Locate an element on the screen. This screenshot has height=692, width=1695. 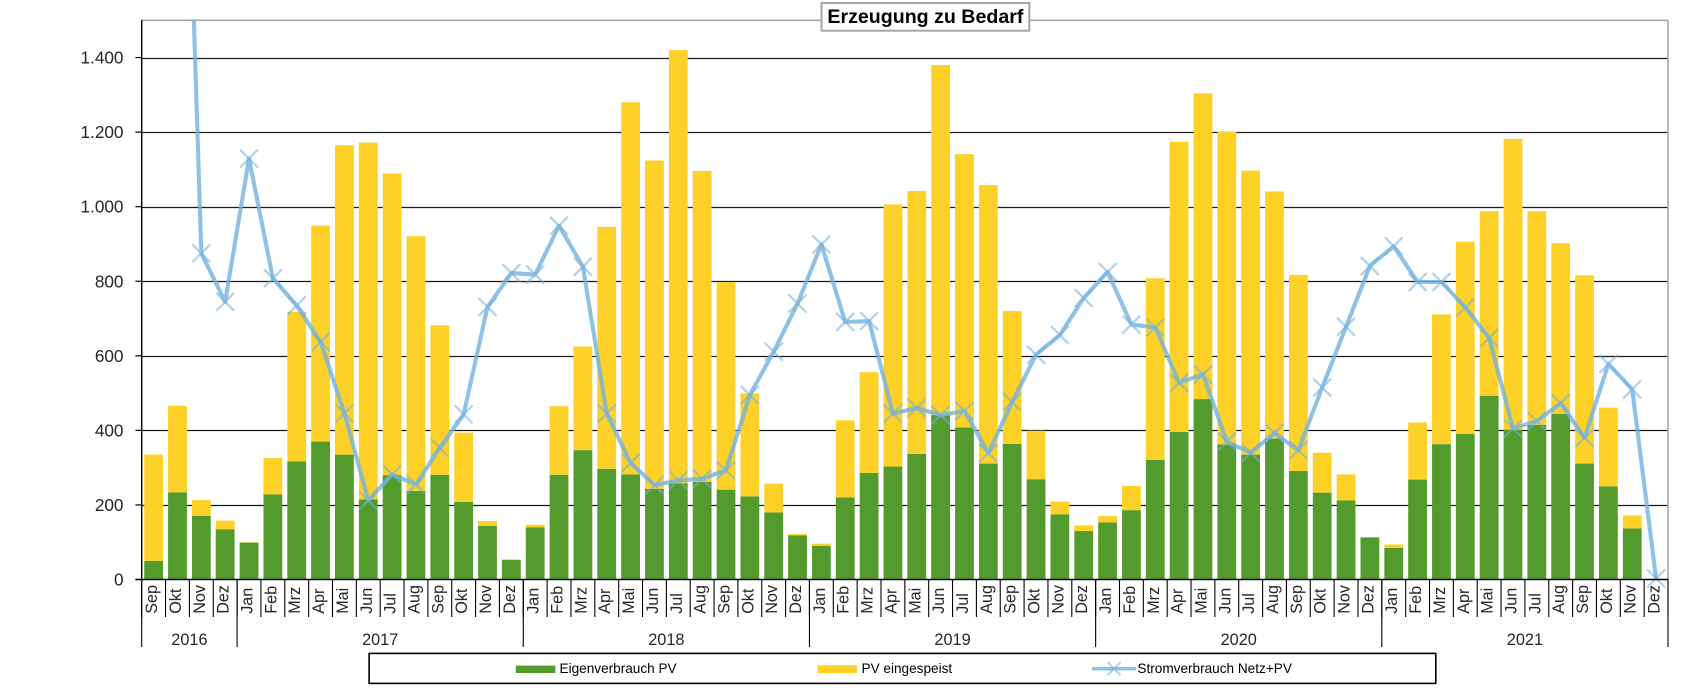
svg-text: 2019 is located at coordinates (952, 640).